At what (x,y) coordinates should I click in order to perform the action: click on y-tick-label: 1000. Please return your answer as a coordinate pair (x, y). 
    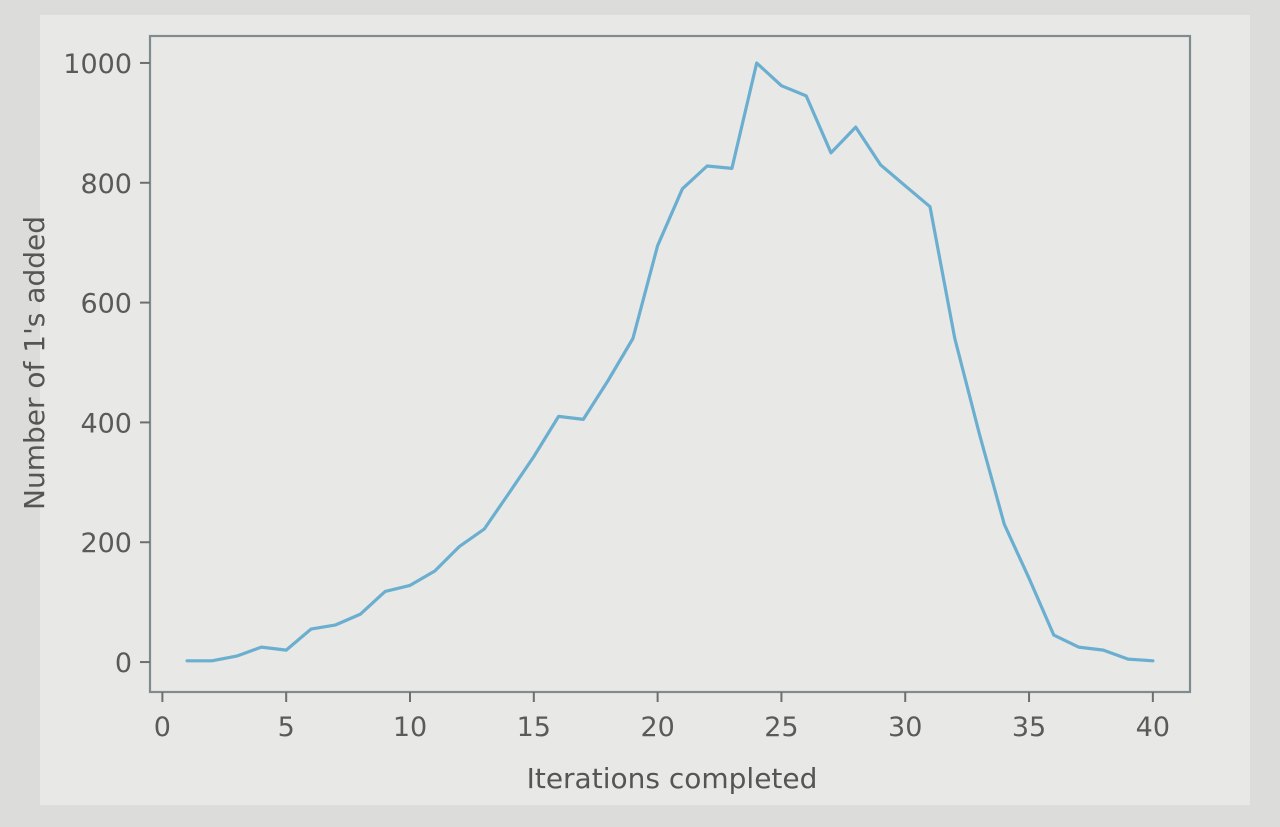
    Looking at the image, I should click on (97, 64).